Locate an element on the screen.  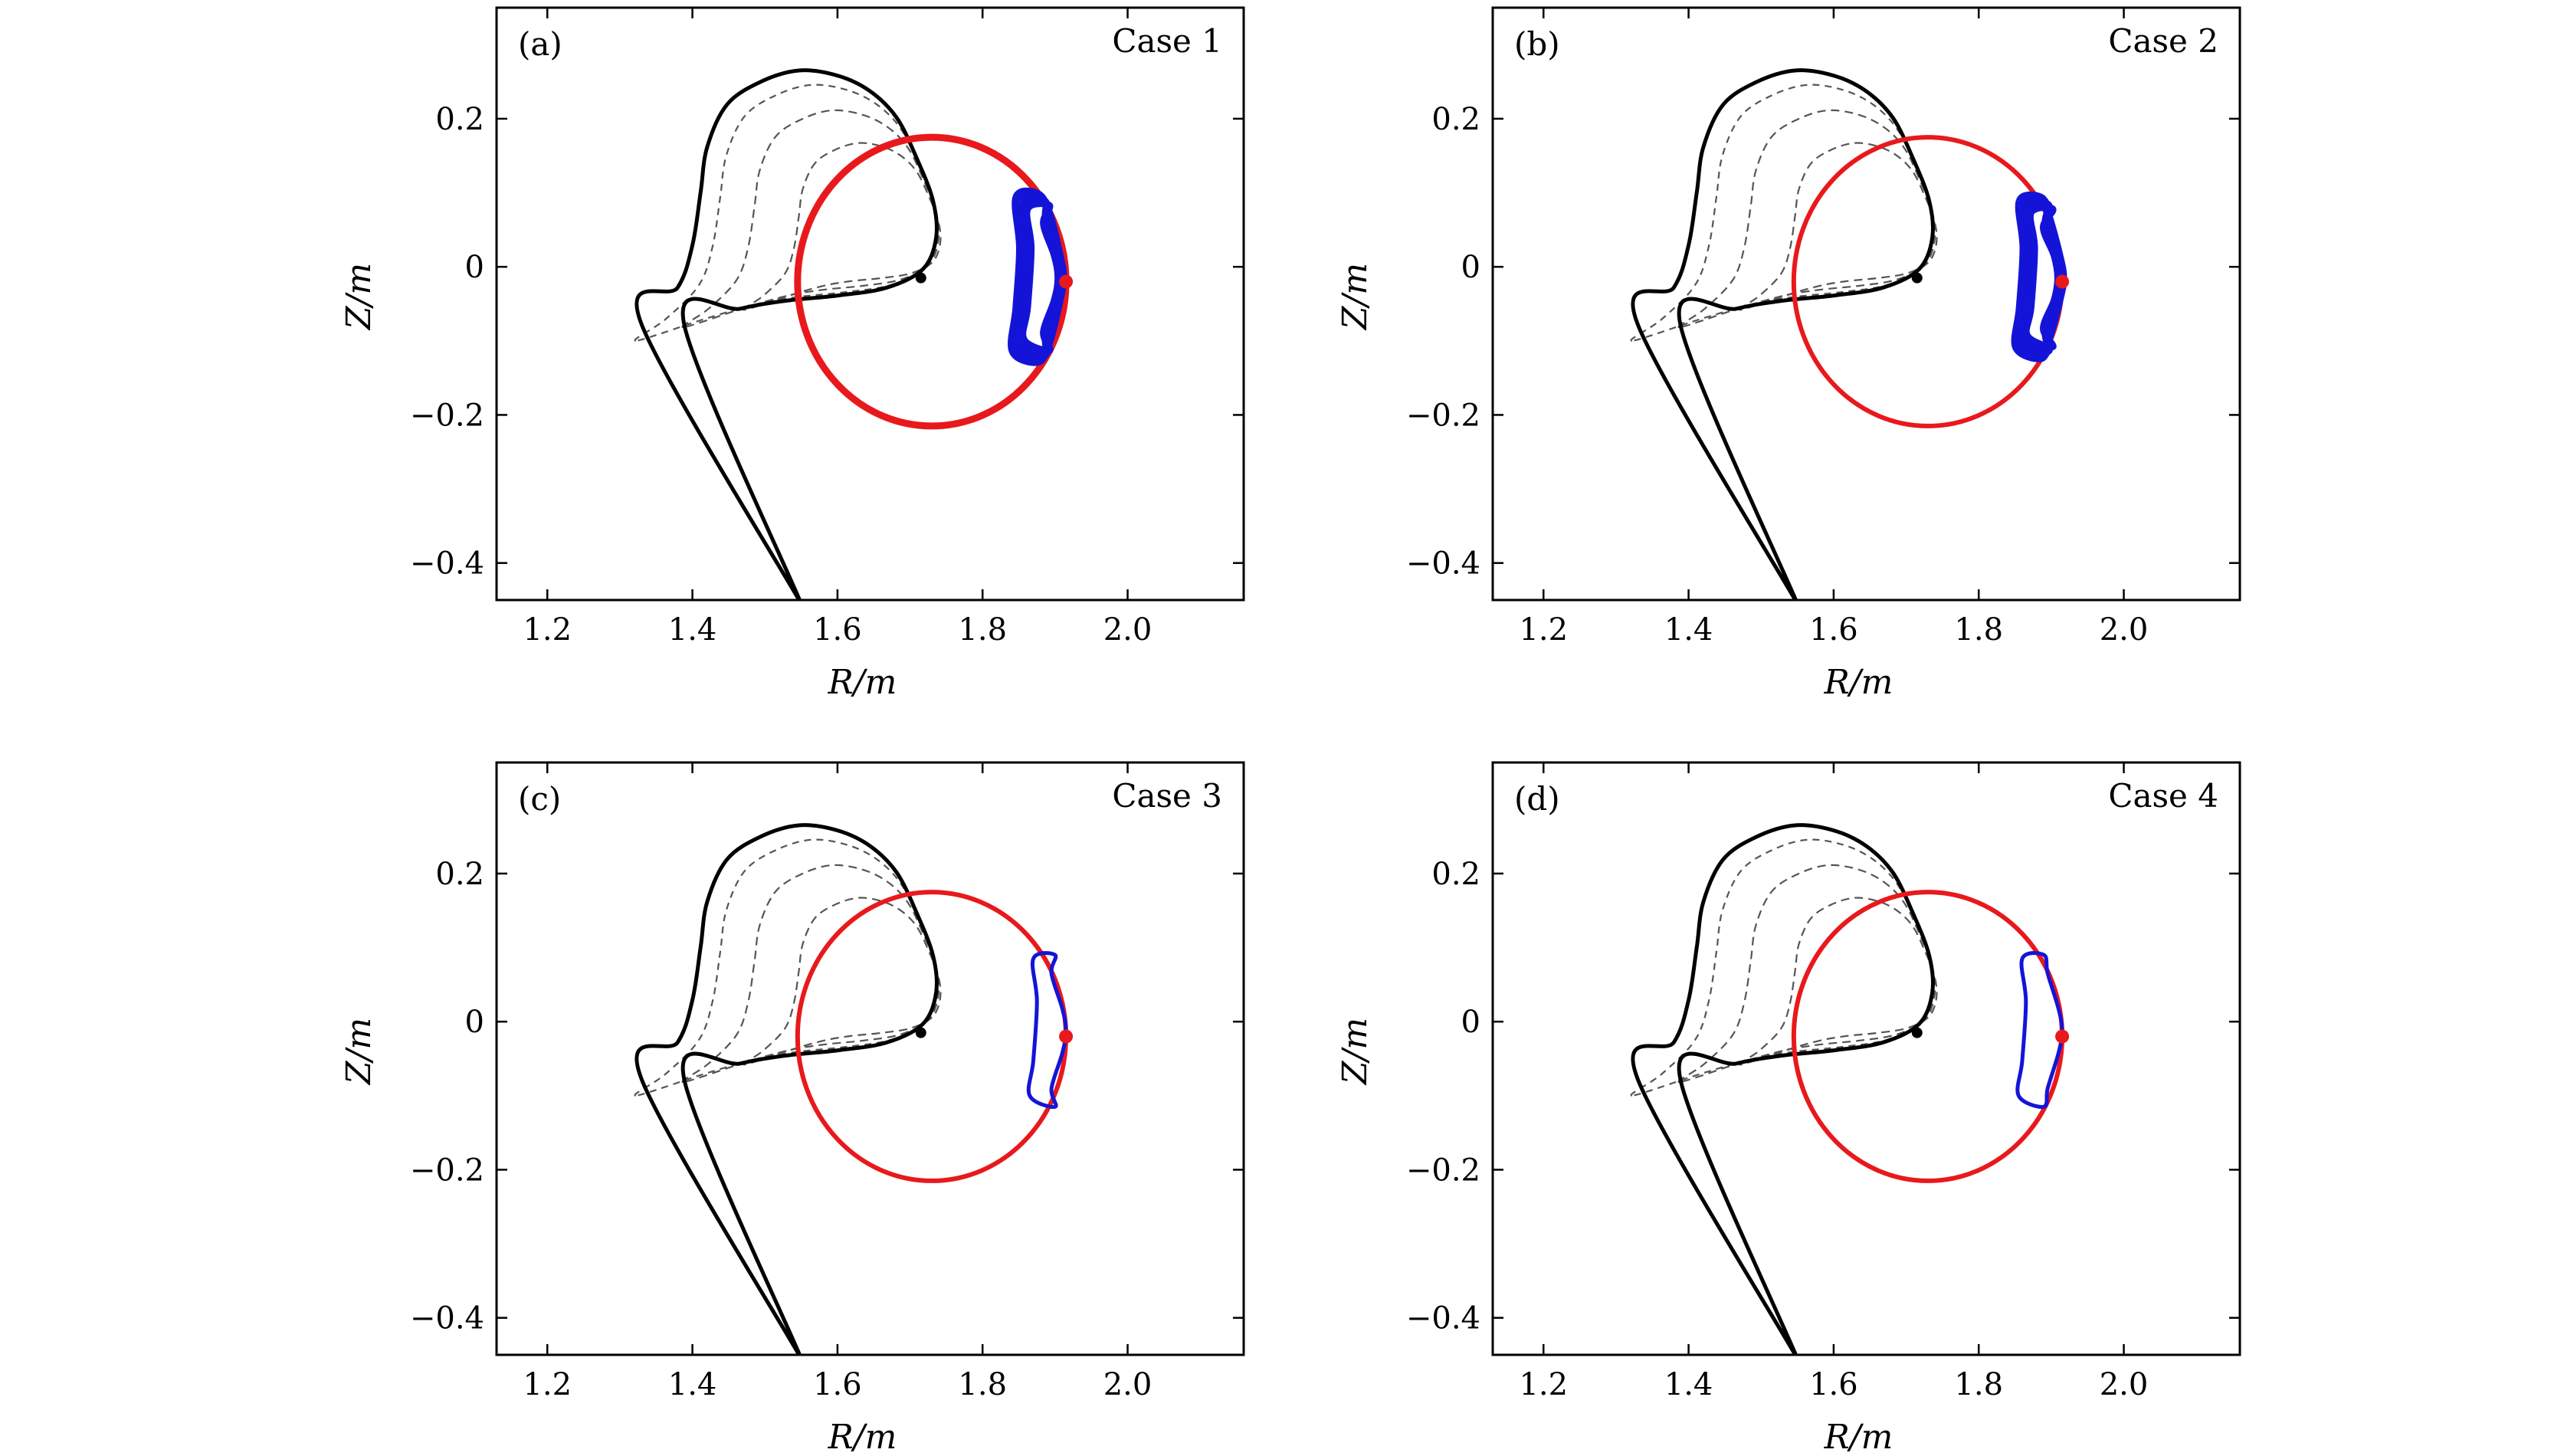
case-label: Case 1 is located at coordinates (1167, 41).